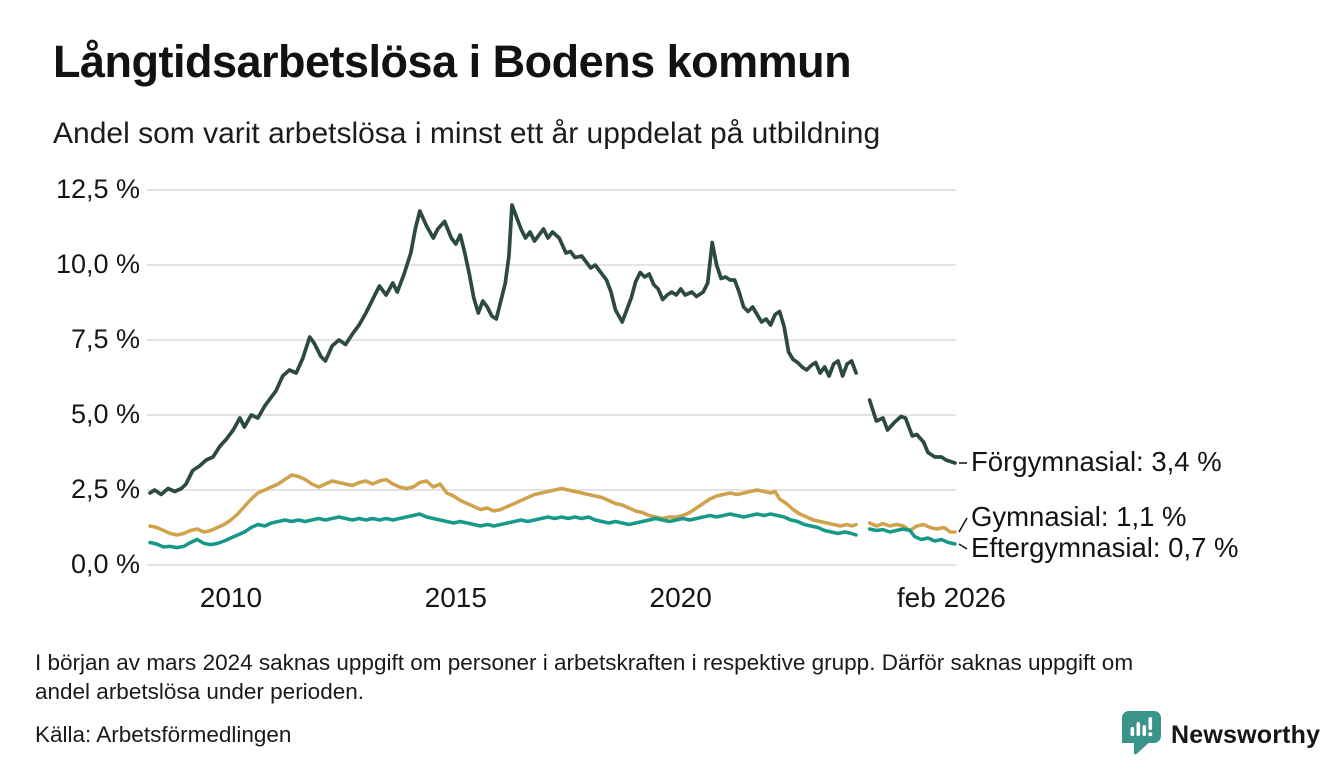 This screenshot has height=780, width=1340. I want to click on newsworthy-branding: Newsworthy, so click(1221, 735).